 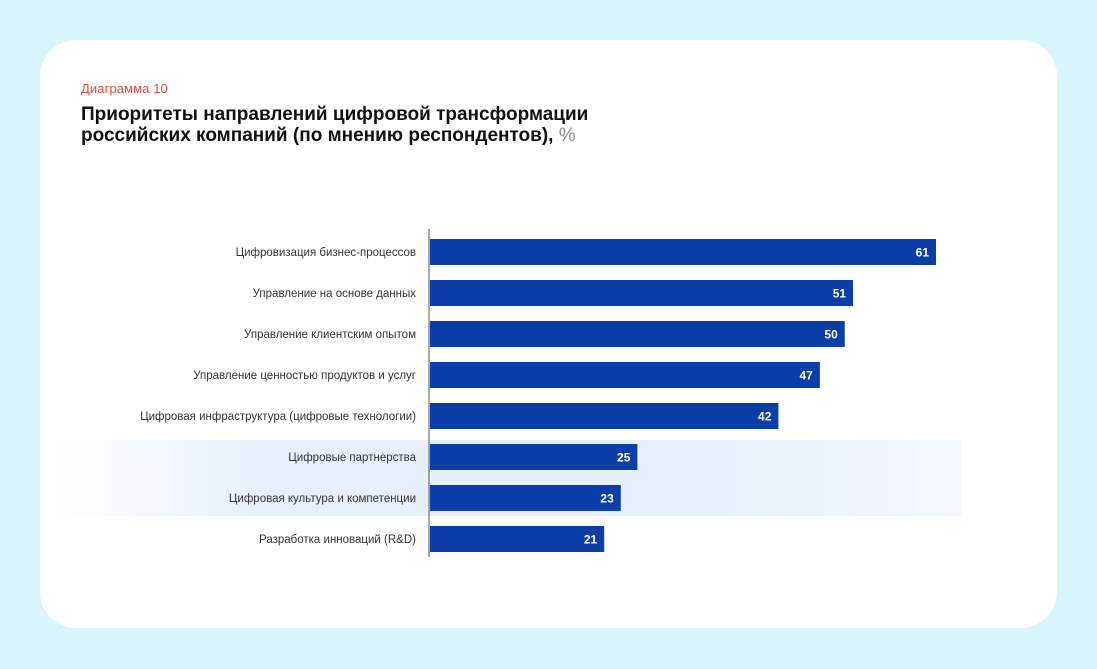 I want to click on category-label: Цифровые партнерства, so click(x=352, y=458).